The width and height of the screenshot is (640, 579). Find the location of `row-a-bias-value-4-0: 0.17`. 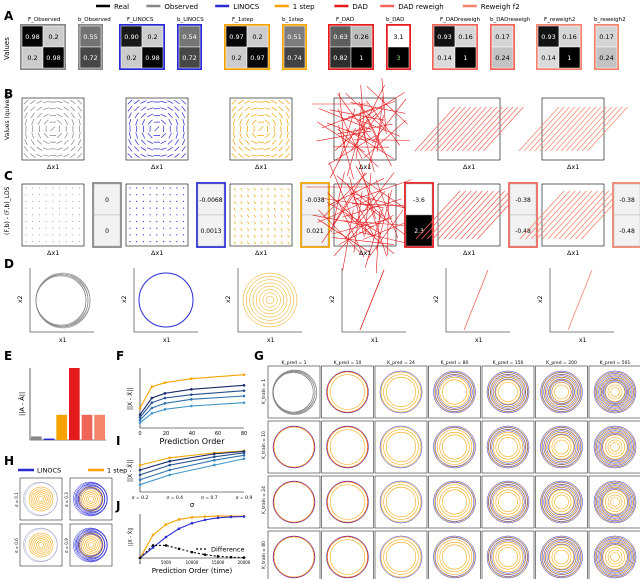

row-a-bias-value-4-0: 0.17 is located at coordinates (502, 37).